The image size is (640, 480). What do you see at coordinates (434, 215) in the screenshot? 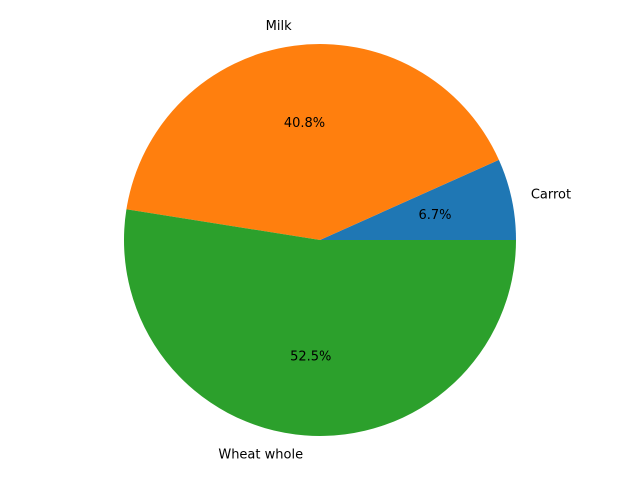
I see `percent-label: 6.7%` at bounding box center [434, 215].